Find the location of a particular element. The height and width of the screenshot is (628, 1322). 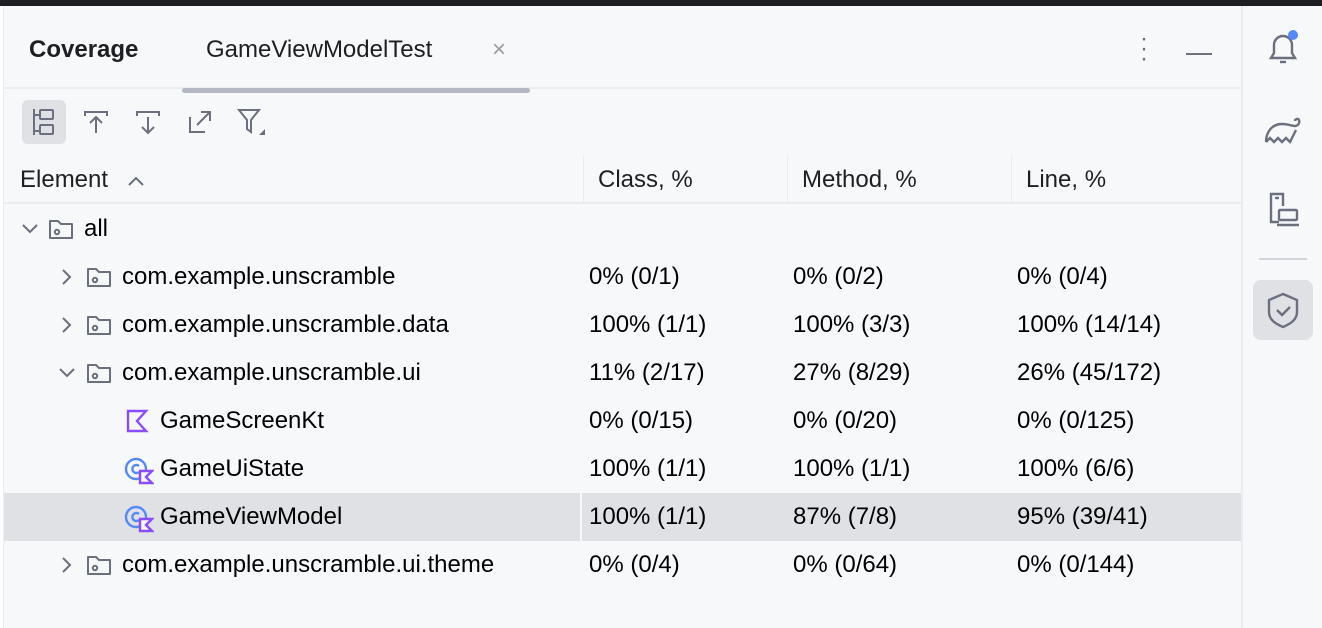

device-manager-icon is located at coordinates (1284, 209).